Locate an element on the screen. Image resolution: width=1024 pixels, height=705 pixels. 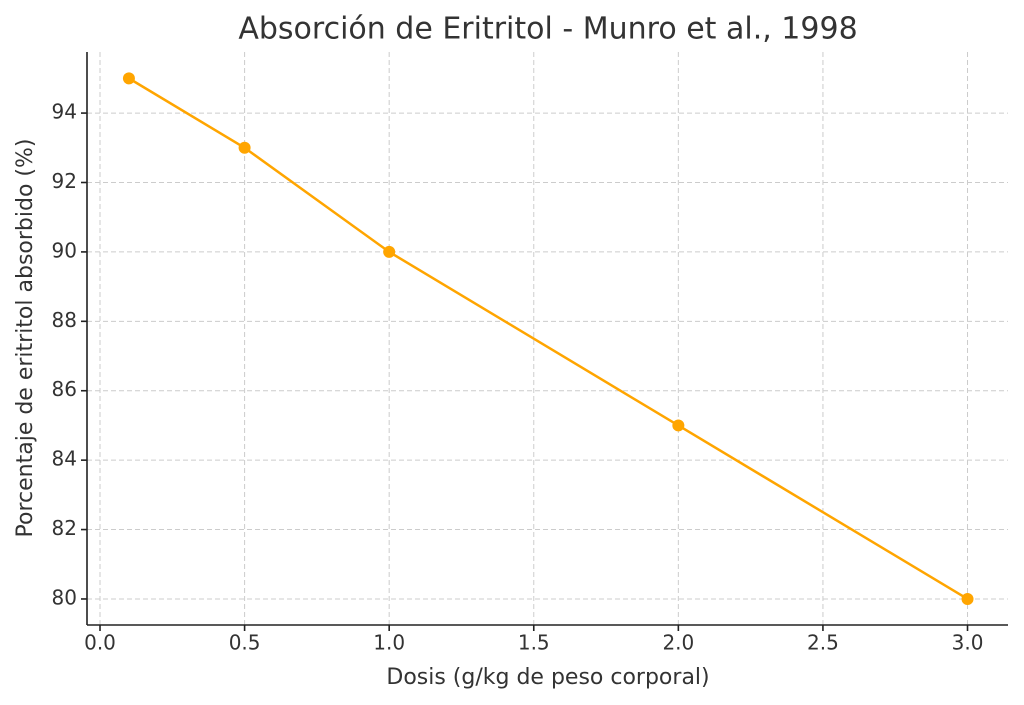
y-tick-label: 86 is located at coordinates (64, 389).